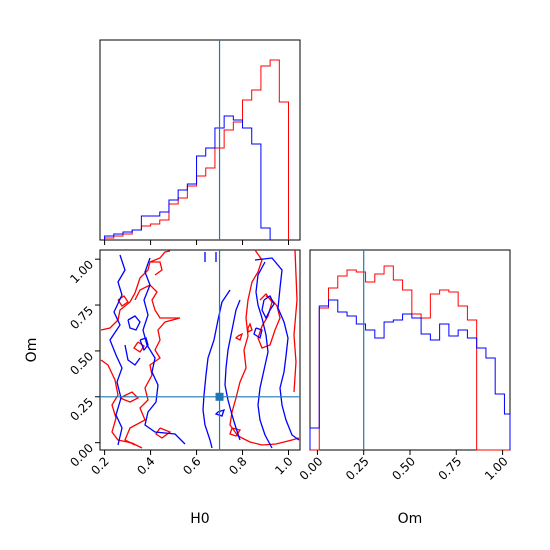 The image size is (550, 550). Describe the element at coordinates (32, 350) in the screenshot. I see `contour-y-axis-label: Om` at that location.